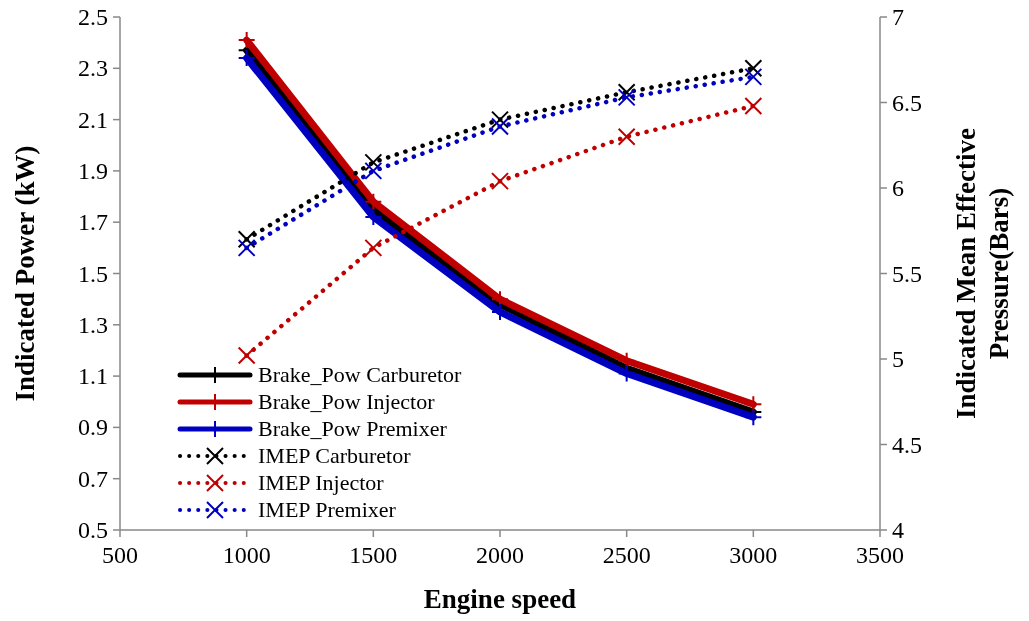 This screenshot has width=1029, height=621. I want to click on legend-label: Brake_Pow Carburetor, so click(360, 374).